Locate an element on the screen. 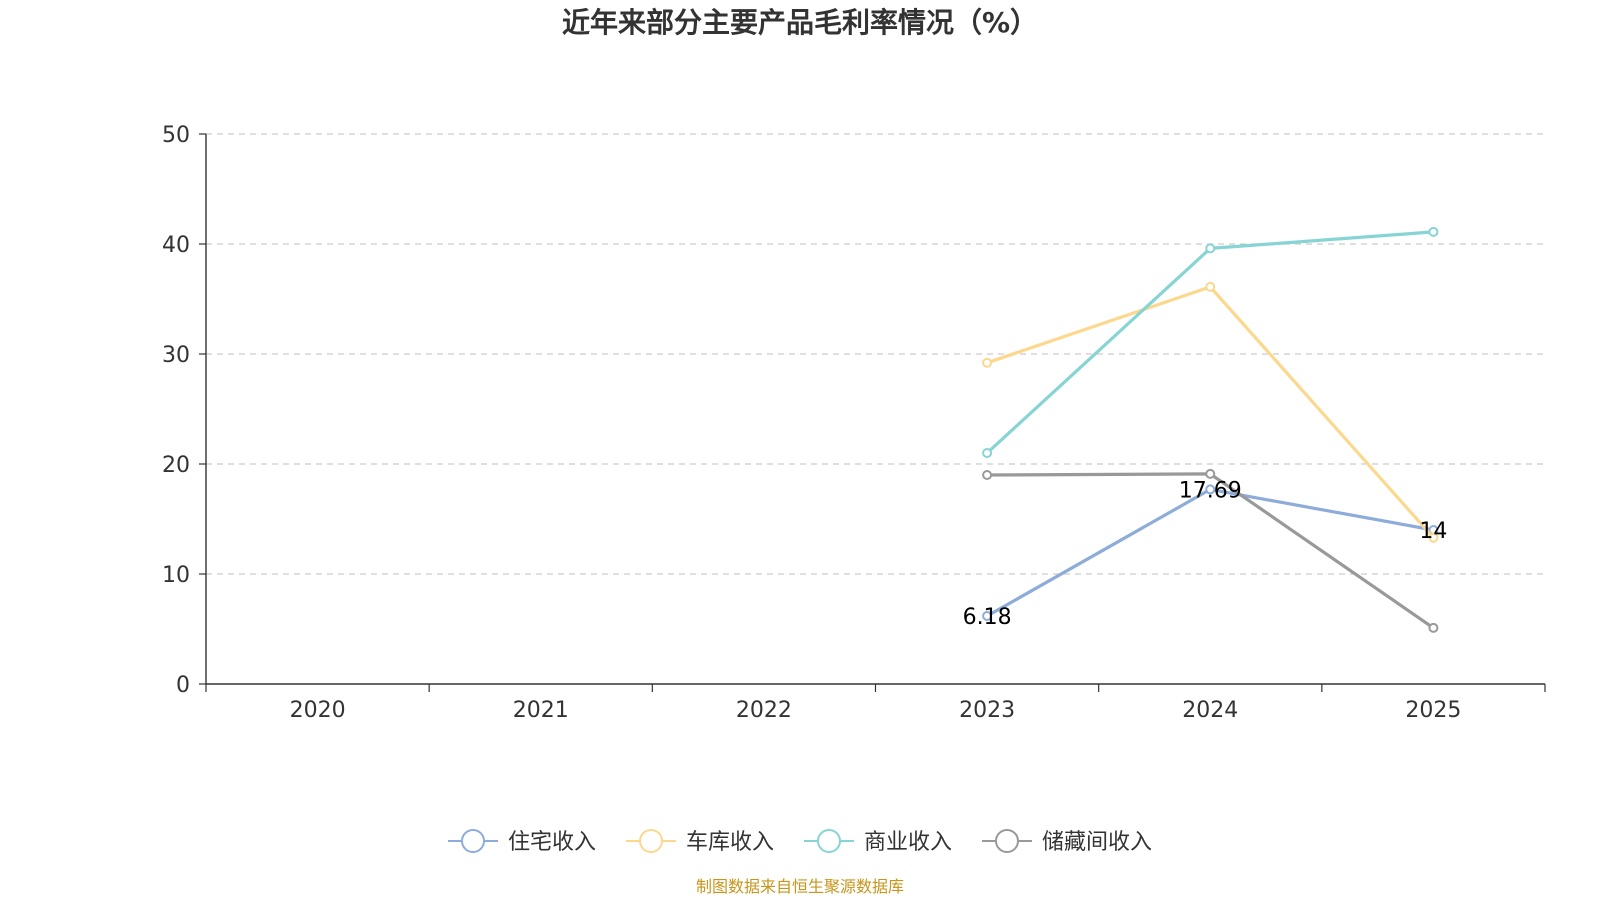 This screenshot has width=1600, height=900. x-tick-label: 2025 is located at coordinates (1433, 710).